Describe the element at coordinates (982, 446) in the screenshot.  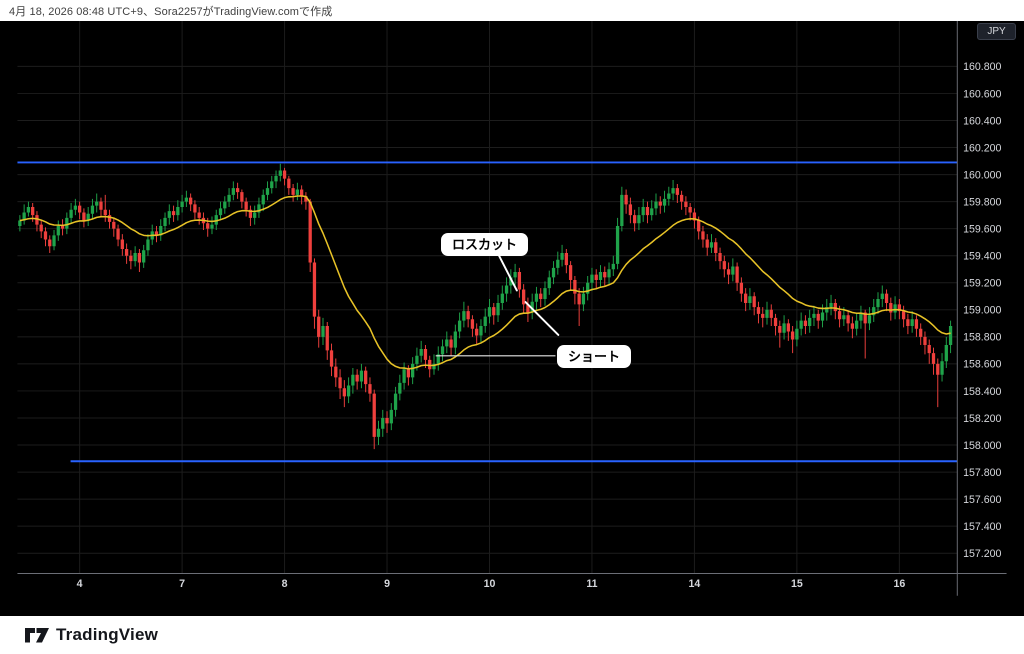
I see `price-tick-label: 158.000` at that location.